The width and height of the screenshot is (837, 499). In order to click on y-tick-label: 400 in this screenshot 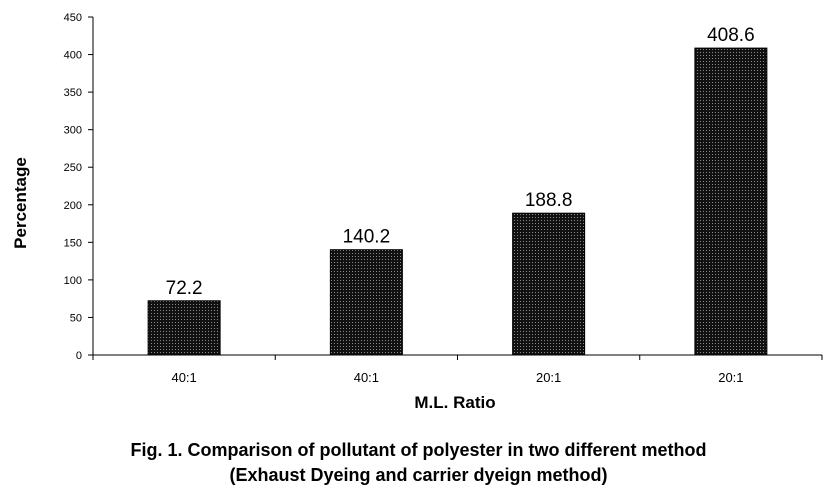, I will do `click(73, 56)`.